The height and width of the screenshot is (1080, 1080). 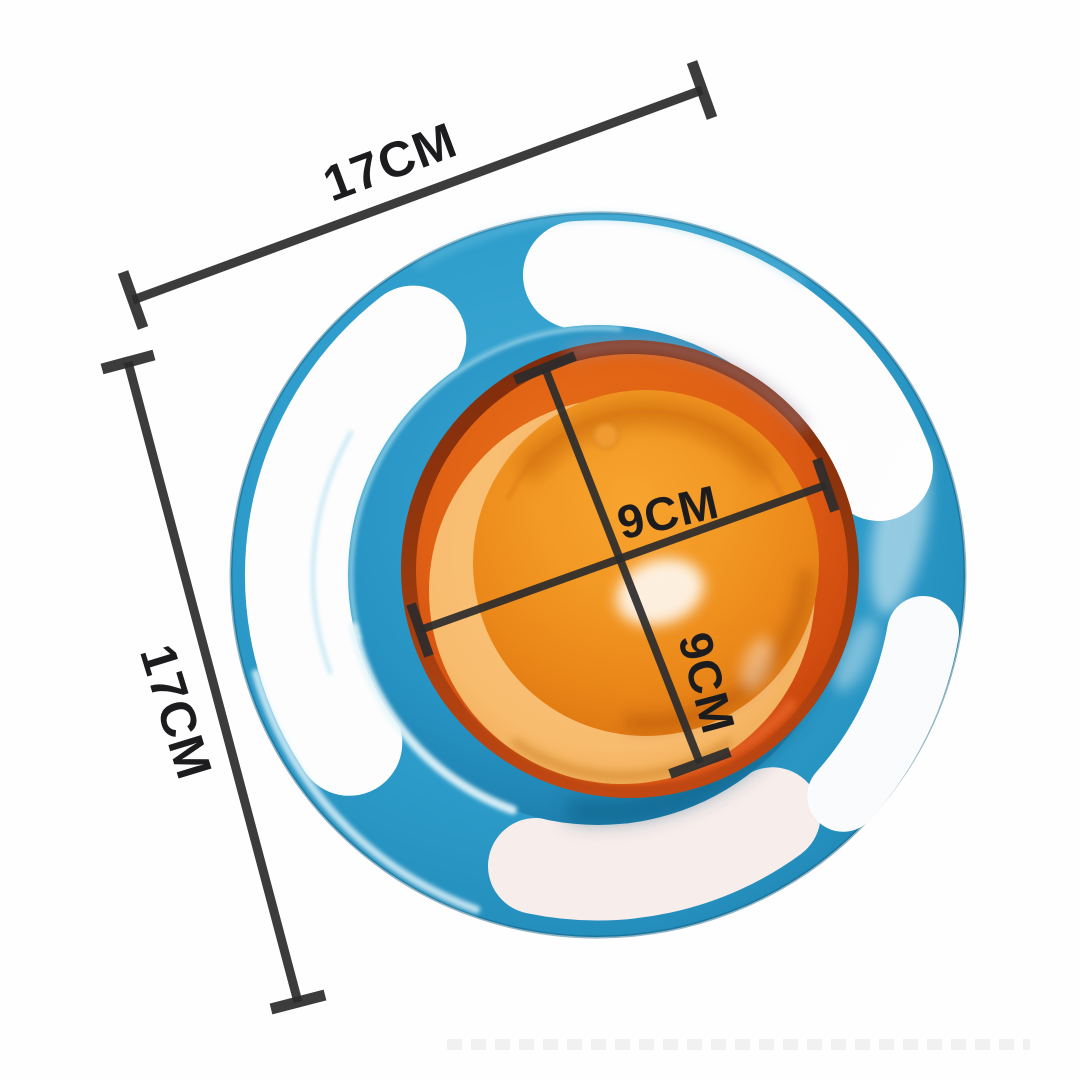 I want to click on bowl-inner-back-rim-line, so click(x=646, y=455).